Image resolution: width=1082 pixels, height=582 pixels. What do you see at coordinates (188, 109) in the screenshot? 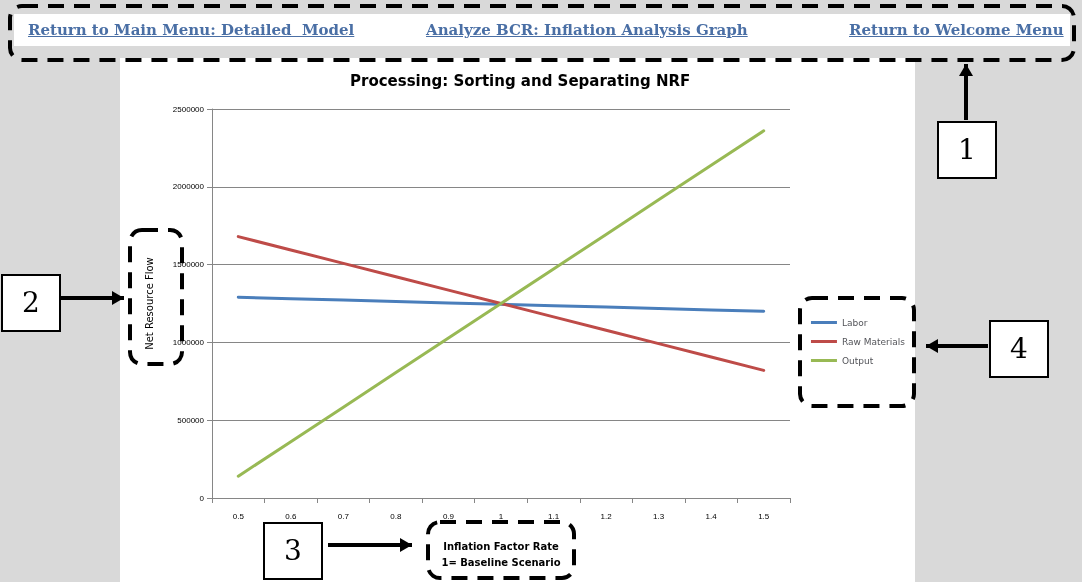
I see `y-tick-label: 2500000` at bounding box center [188, 109].